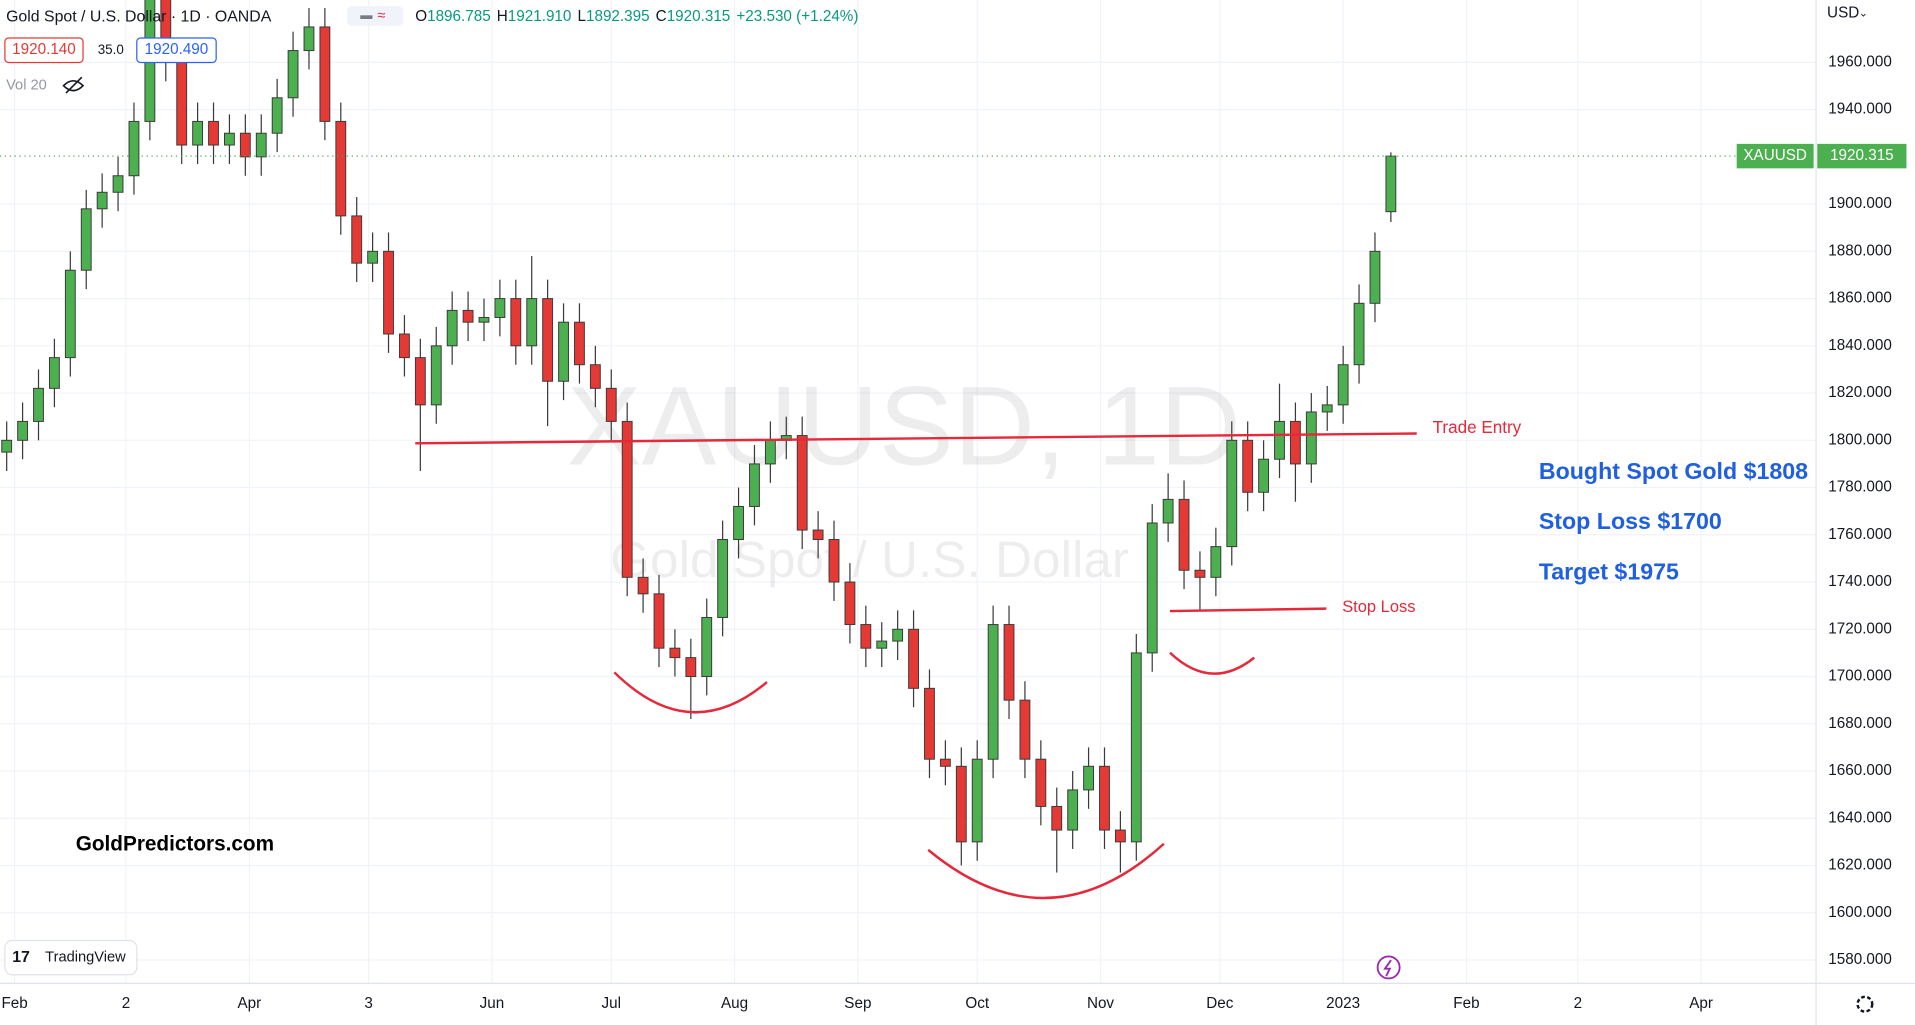 Image resolution: width=1915 pixels, height=1025 pixels. I want to click on y-tick-label: 1640.000, so click(1860, 817).